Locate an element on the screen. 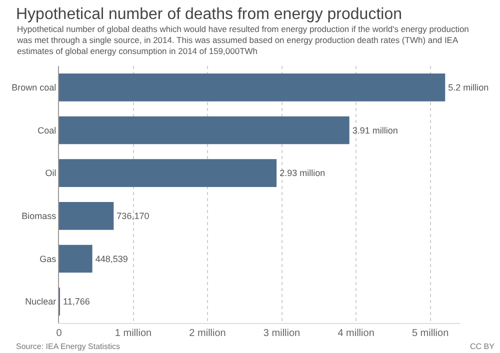 The image size is (500, 353). y-tick-label: Coal is located at coordinates (47, 130).